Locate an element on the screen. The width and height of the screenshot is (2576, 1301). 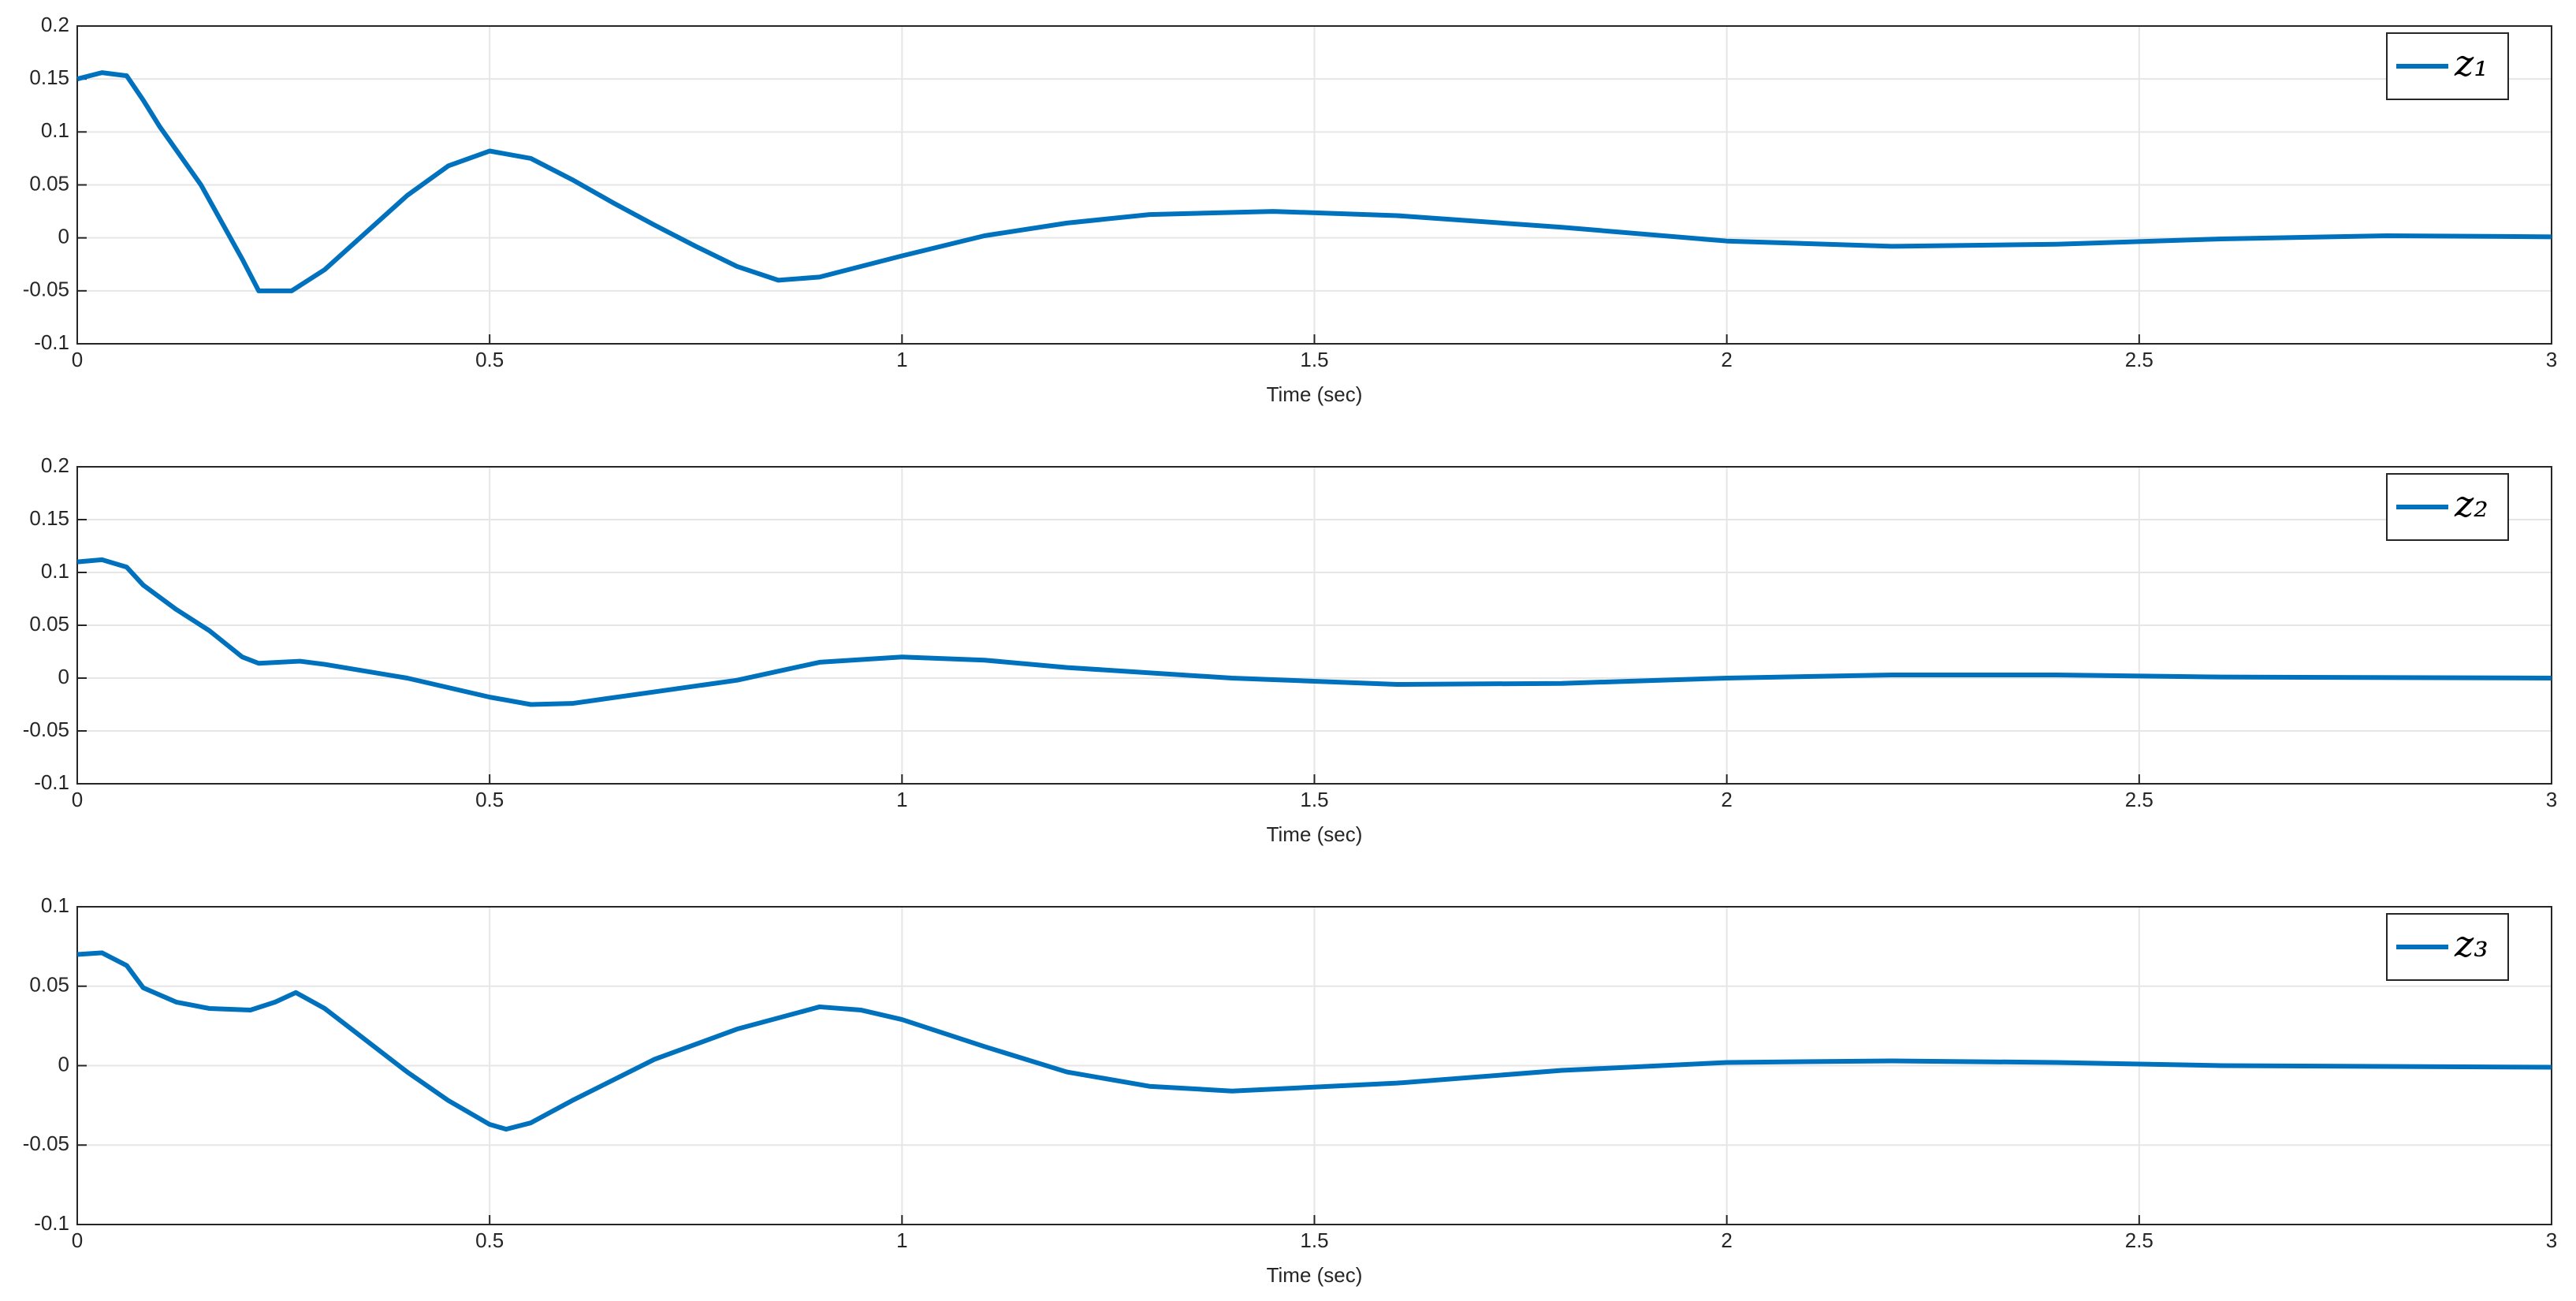
legend-label: z₁ is located at coordinates (2471, 63).